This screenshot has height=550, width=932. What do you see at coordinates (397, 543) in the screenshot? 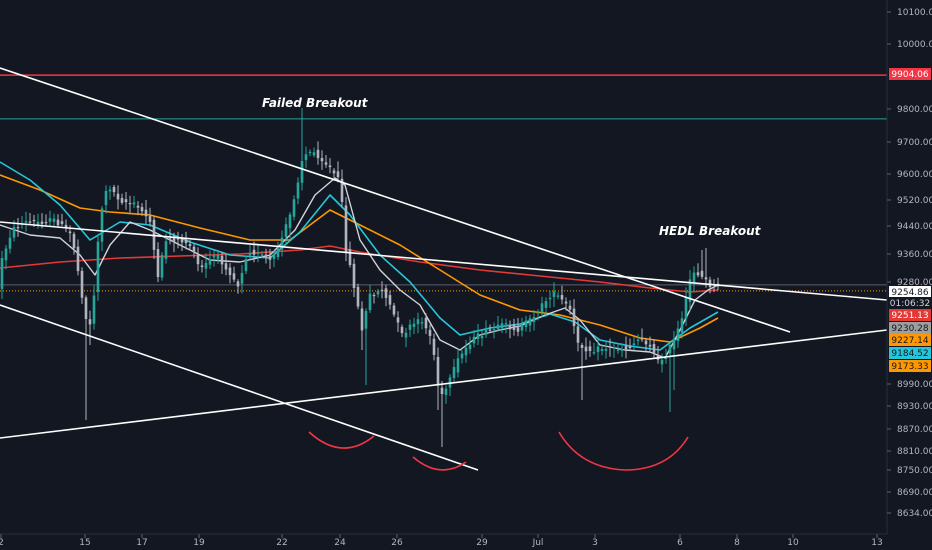
I see `time-tick-label: 26` at bounding box center [397, 543].